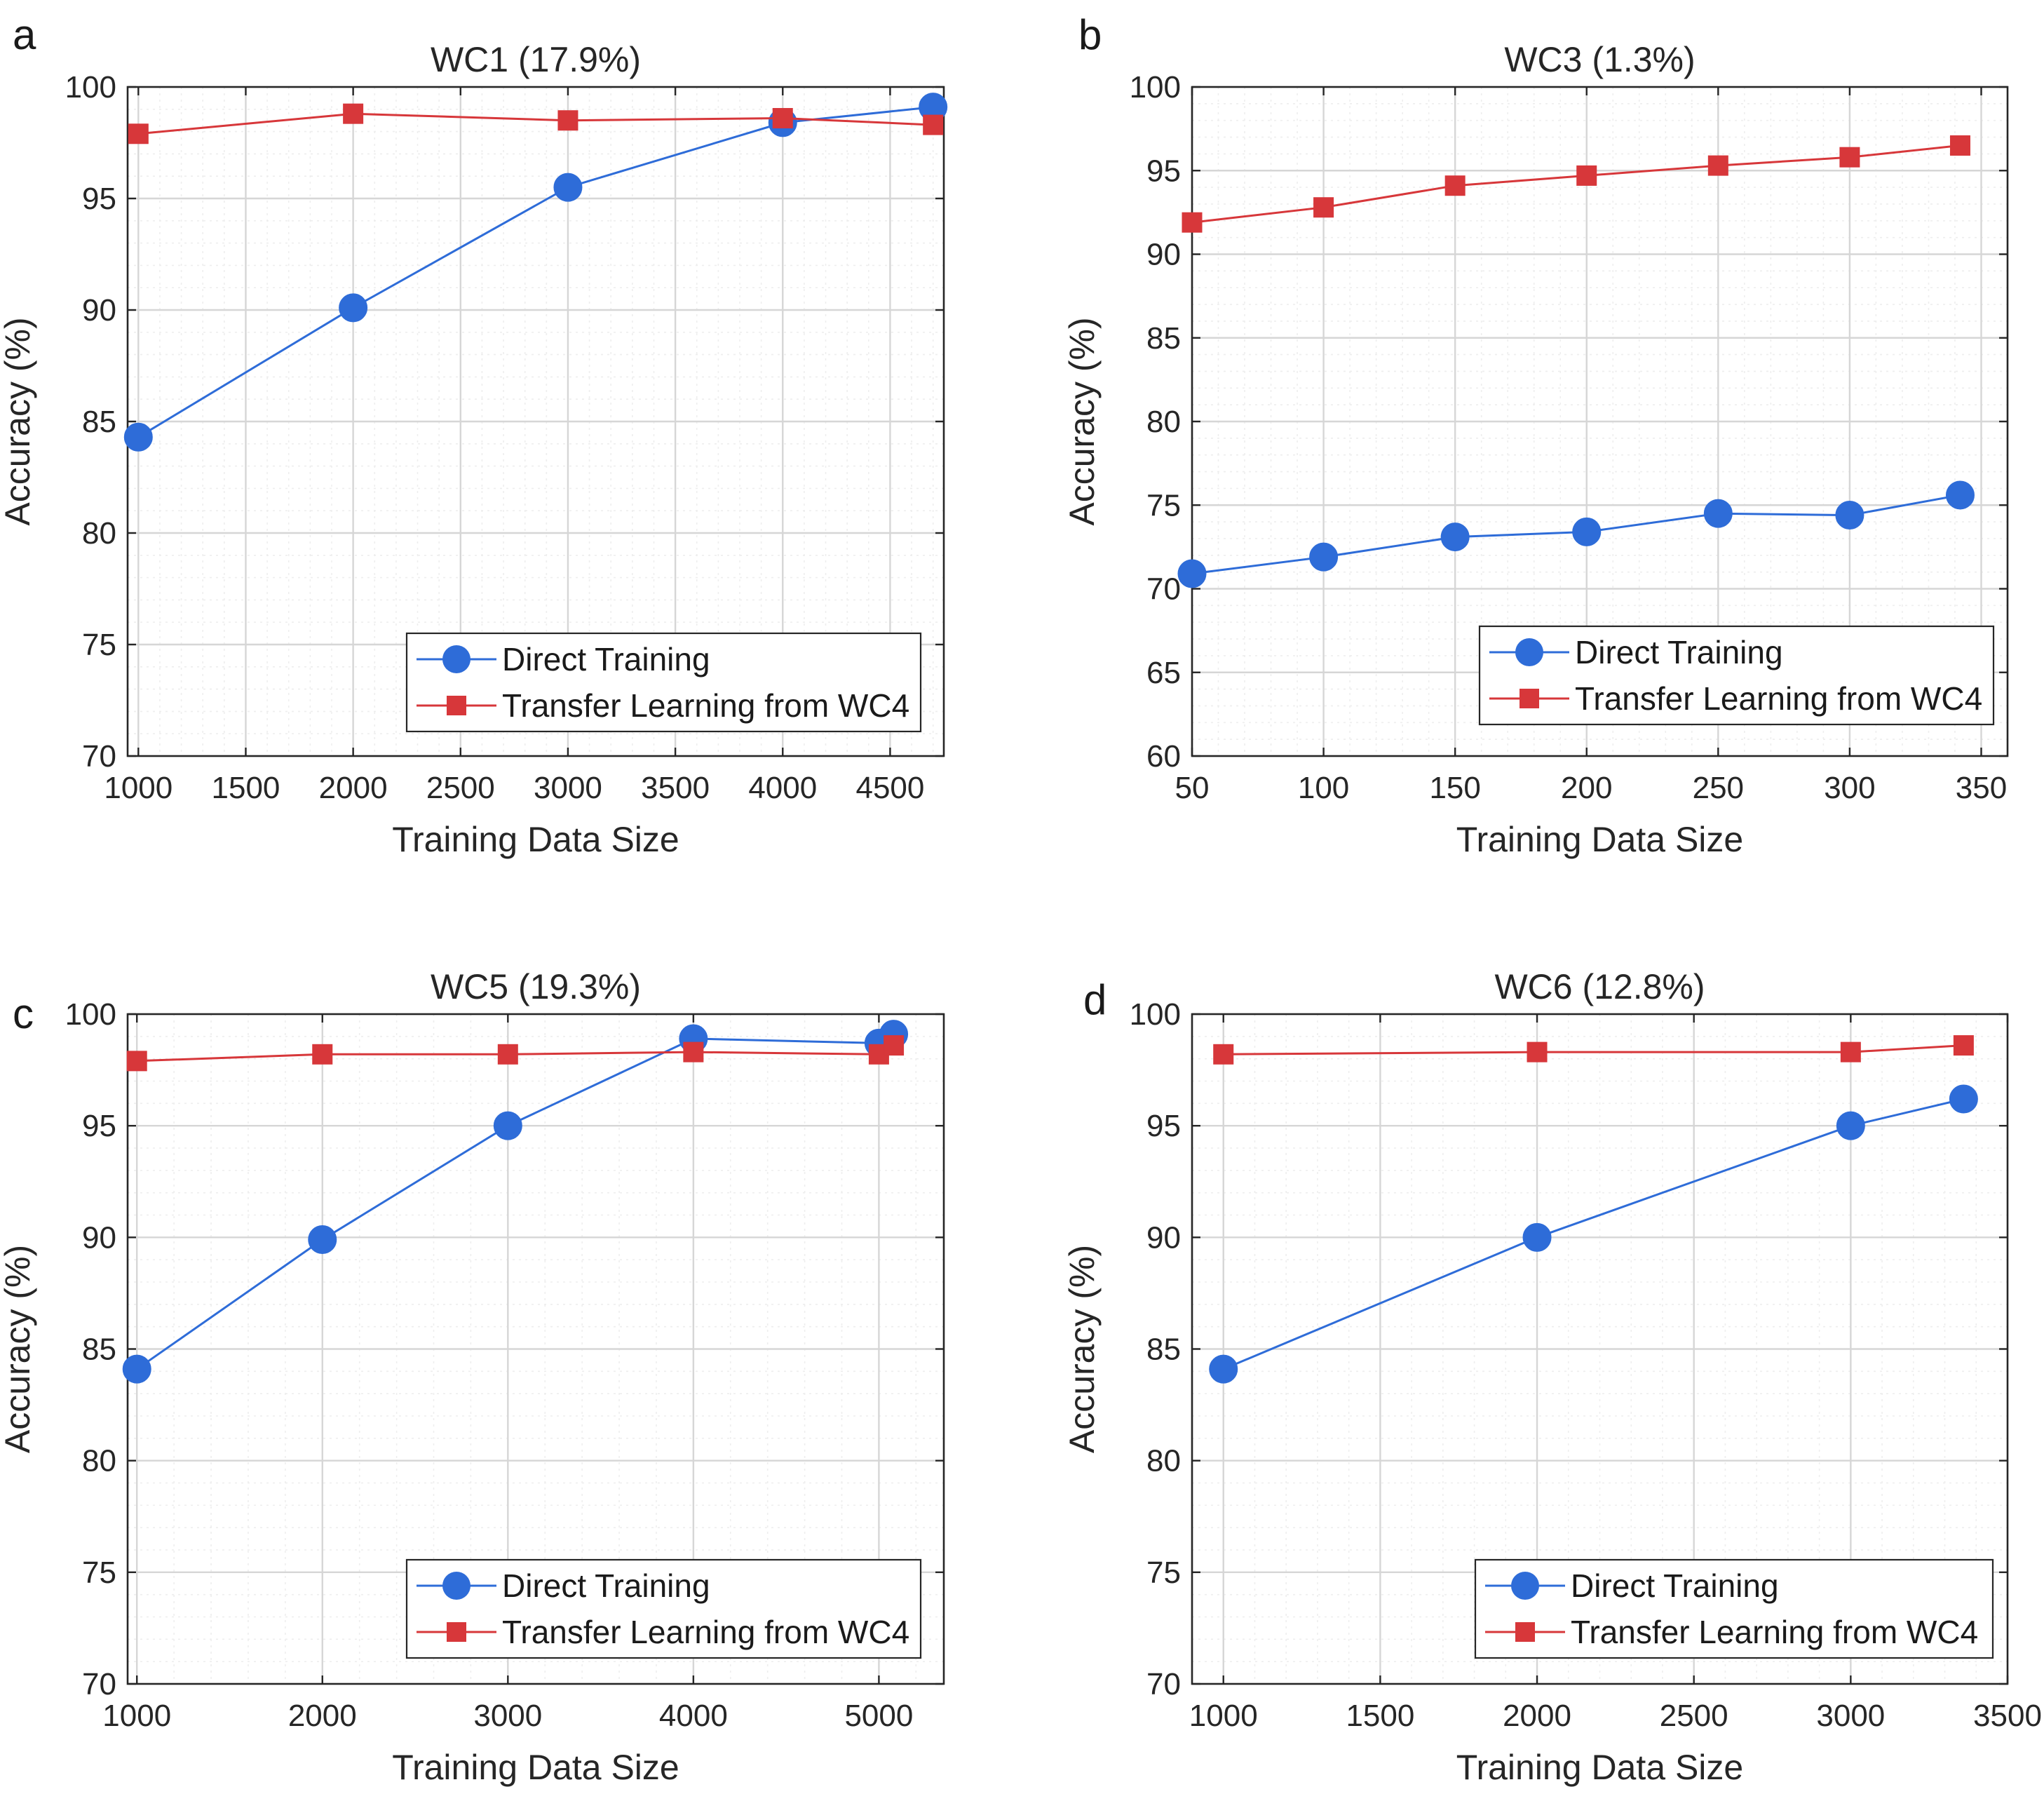 This screenshot has height=1794, width=2044. What do you see at coordinates (1599, 986) in the screenshot?
I see `chart-title: WC6 (12.8%)` at bounding box center [1599, 986].